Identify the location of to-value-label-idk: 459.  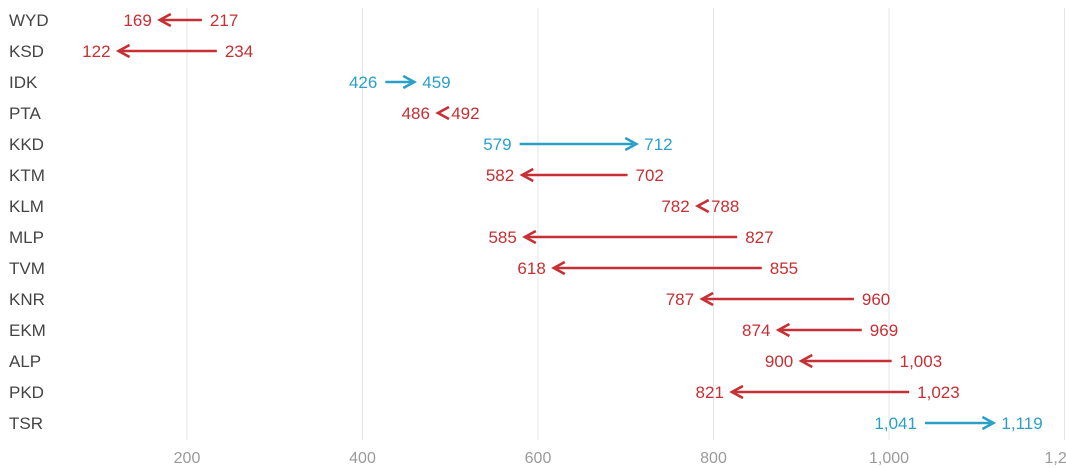
(436, 82).